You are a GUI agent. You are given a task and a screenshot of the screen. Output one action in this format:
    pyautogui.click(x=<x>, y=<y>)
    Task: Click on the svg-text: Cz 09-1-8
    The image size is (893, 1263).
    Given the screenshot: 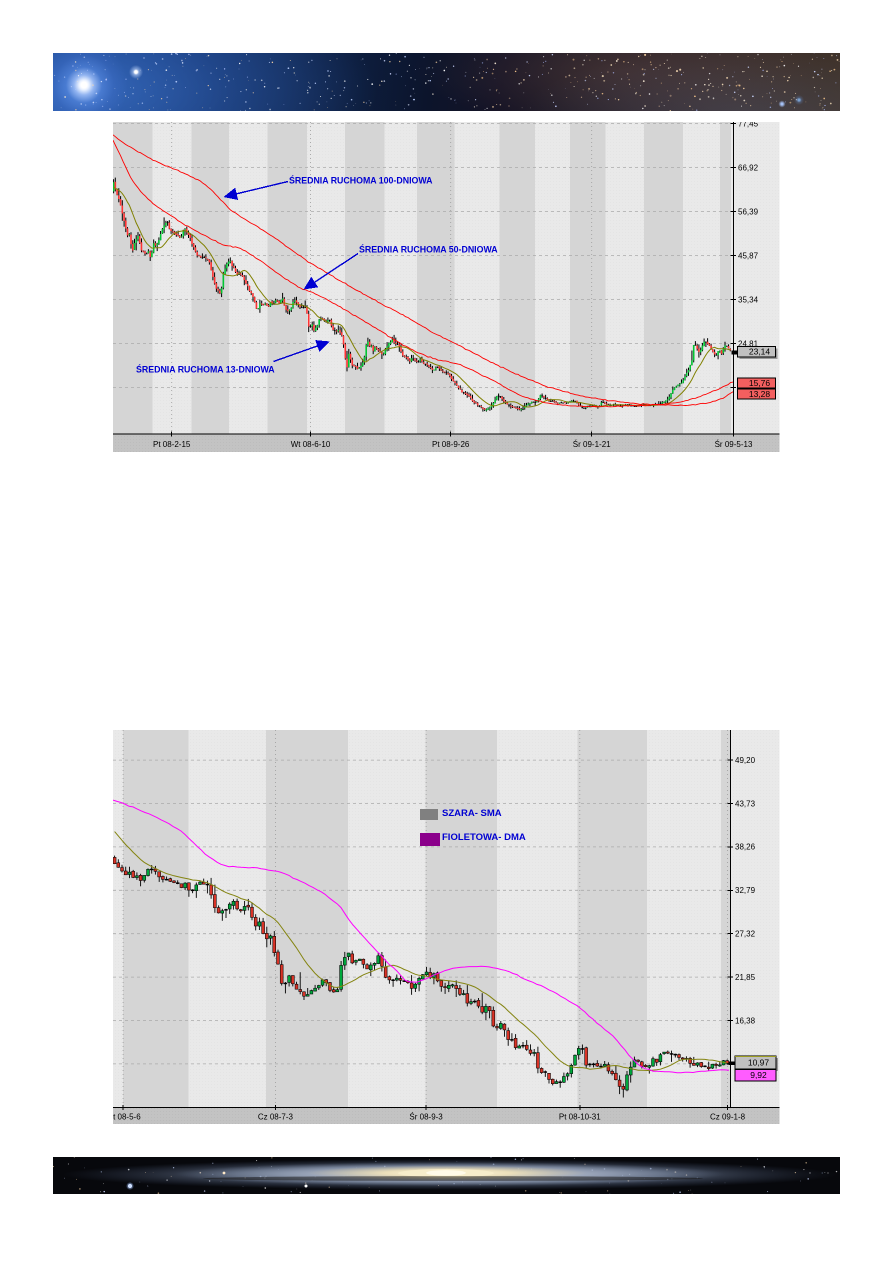 What is the action you would take?
    pyautogui.click(x=728, y=1117)
    